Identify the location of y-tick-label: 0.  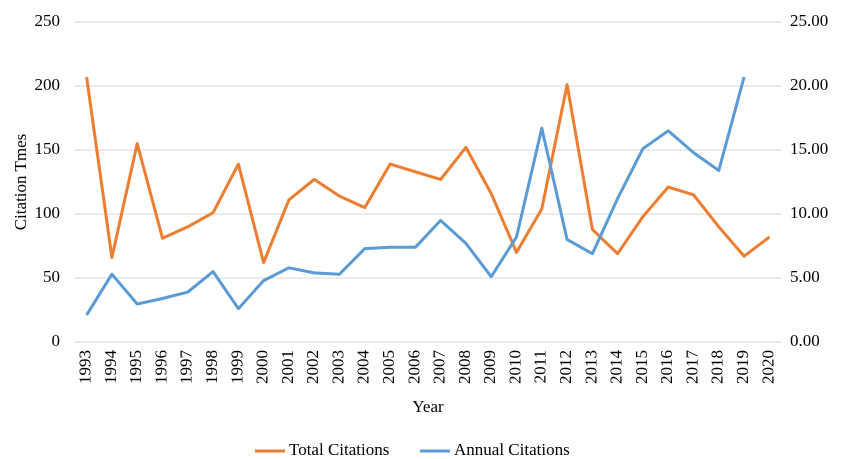
(56, 340).